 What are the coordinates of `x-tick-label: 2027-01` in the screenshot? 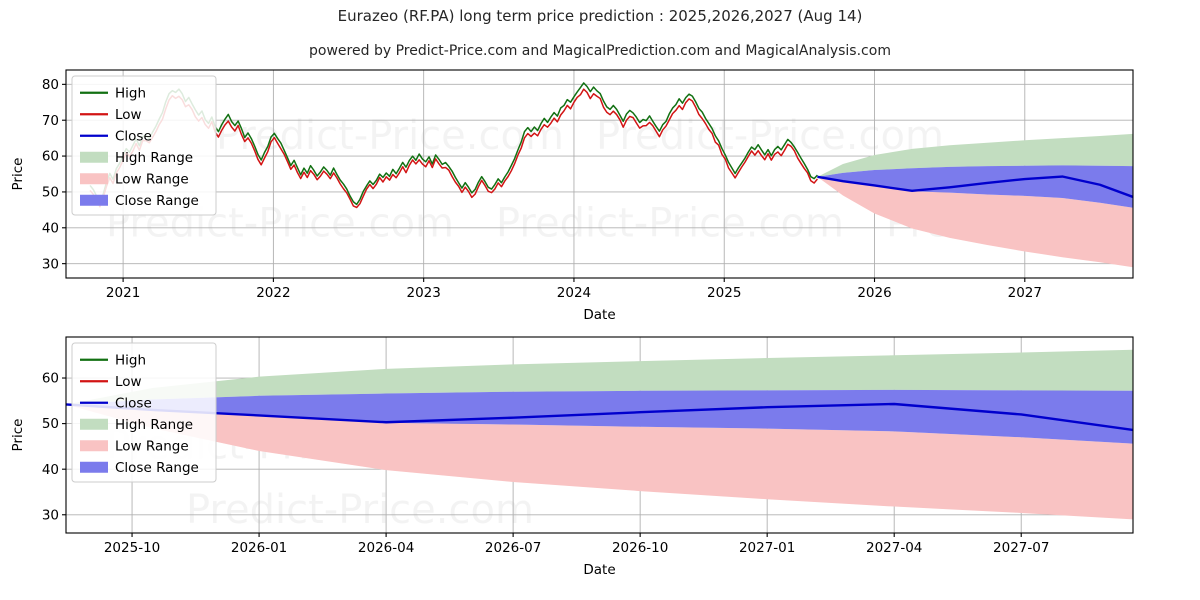 It's located at (767, 548).